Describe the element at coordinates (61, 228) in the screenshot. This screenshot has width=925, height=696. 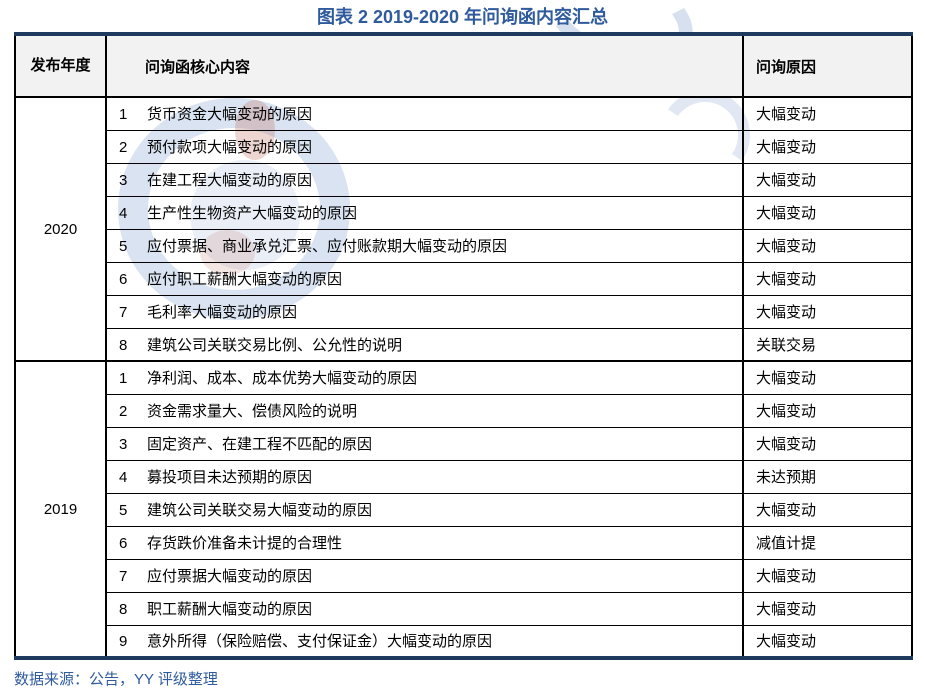
I see `year-cell: 2020` at that location.